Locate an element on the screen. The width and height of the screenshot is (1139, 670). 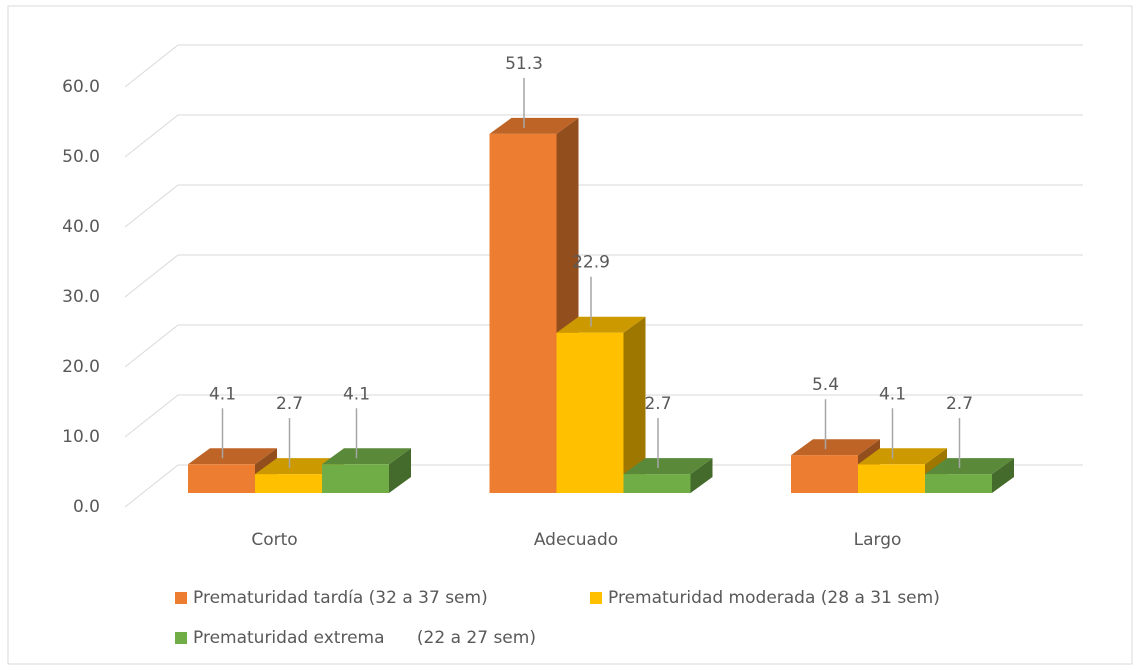
y-tick-label: 0.0 is located at coordinates (86, 507).